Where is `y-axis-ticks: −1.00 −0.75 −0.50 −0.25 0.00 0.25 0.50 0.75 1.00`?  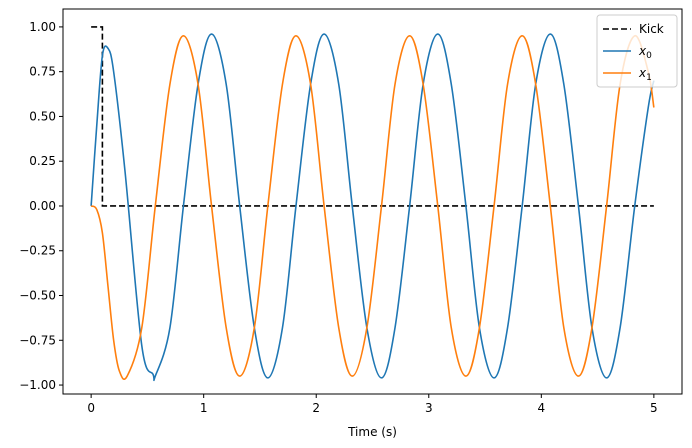 y-axis-ticks: −1.00 −0.75 −0.50 −0.25 0.00 0.25 0.50 0.75 1.00 is located at coordinates (41, 206).